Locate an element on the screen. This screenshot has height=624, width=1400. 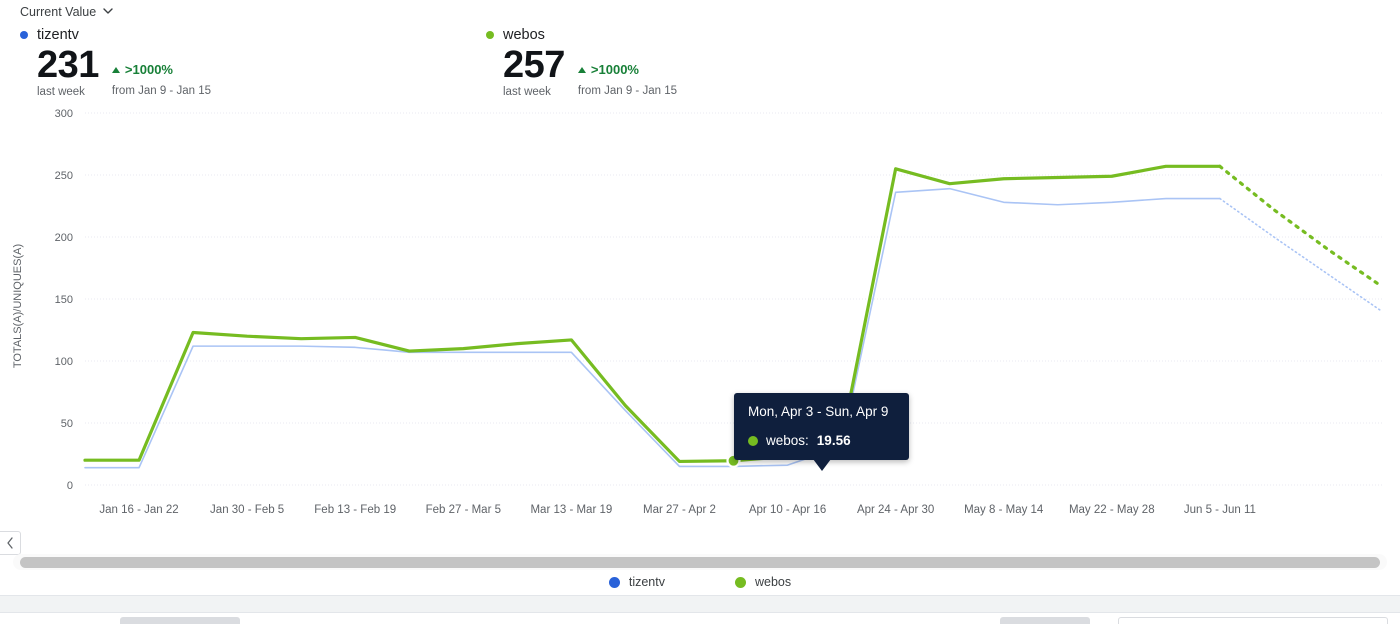
metric-selector: Current Value is located at coordinates (66, 12).